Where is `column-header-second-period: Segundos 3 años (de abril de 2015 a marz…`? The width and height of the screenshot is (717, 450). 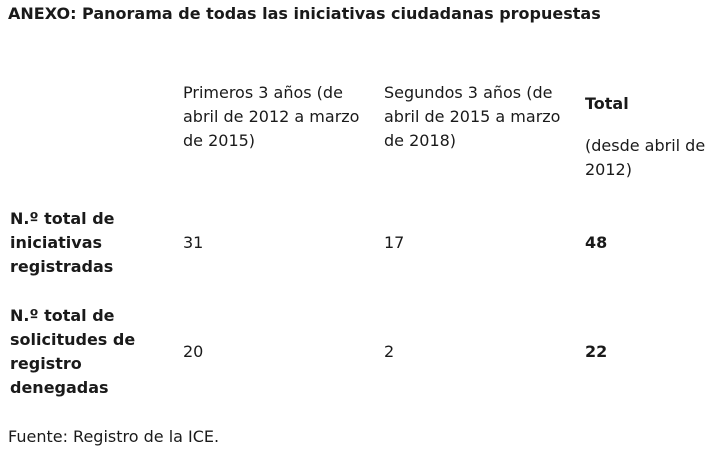 column-header-second-period: Segundos 3 años (de abril de 2015 a marz… is located at coordinates (472, 116).